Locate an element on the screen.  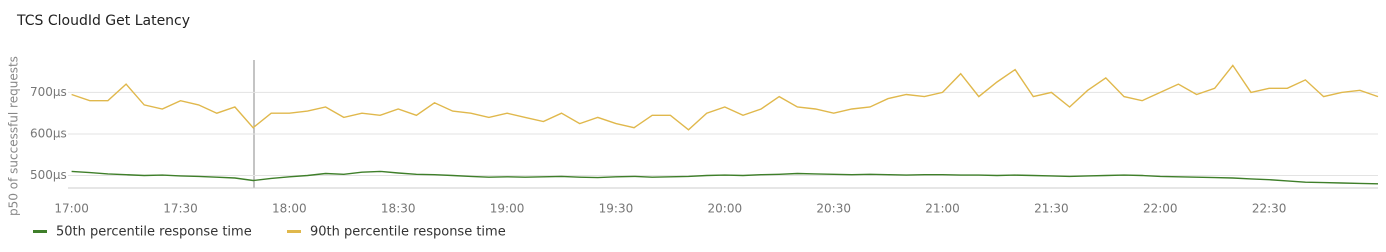
x-tick-label: 21:30 is located at coordinates (1051, 209).